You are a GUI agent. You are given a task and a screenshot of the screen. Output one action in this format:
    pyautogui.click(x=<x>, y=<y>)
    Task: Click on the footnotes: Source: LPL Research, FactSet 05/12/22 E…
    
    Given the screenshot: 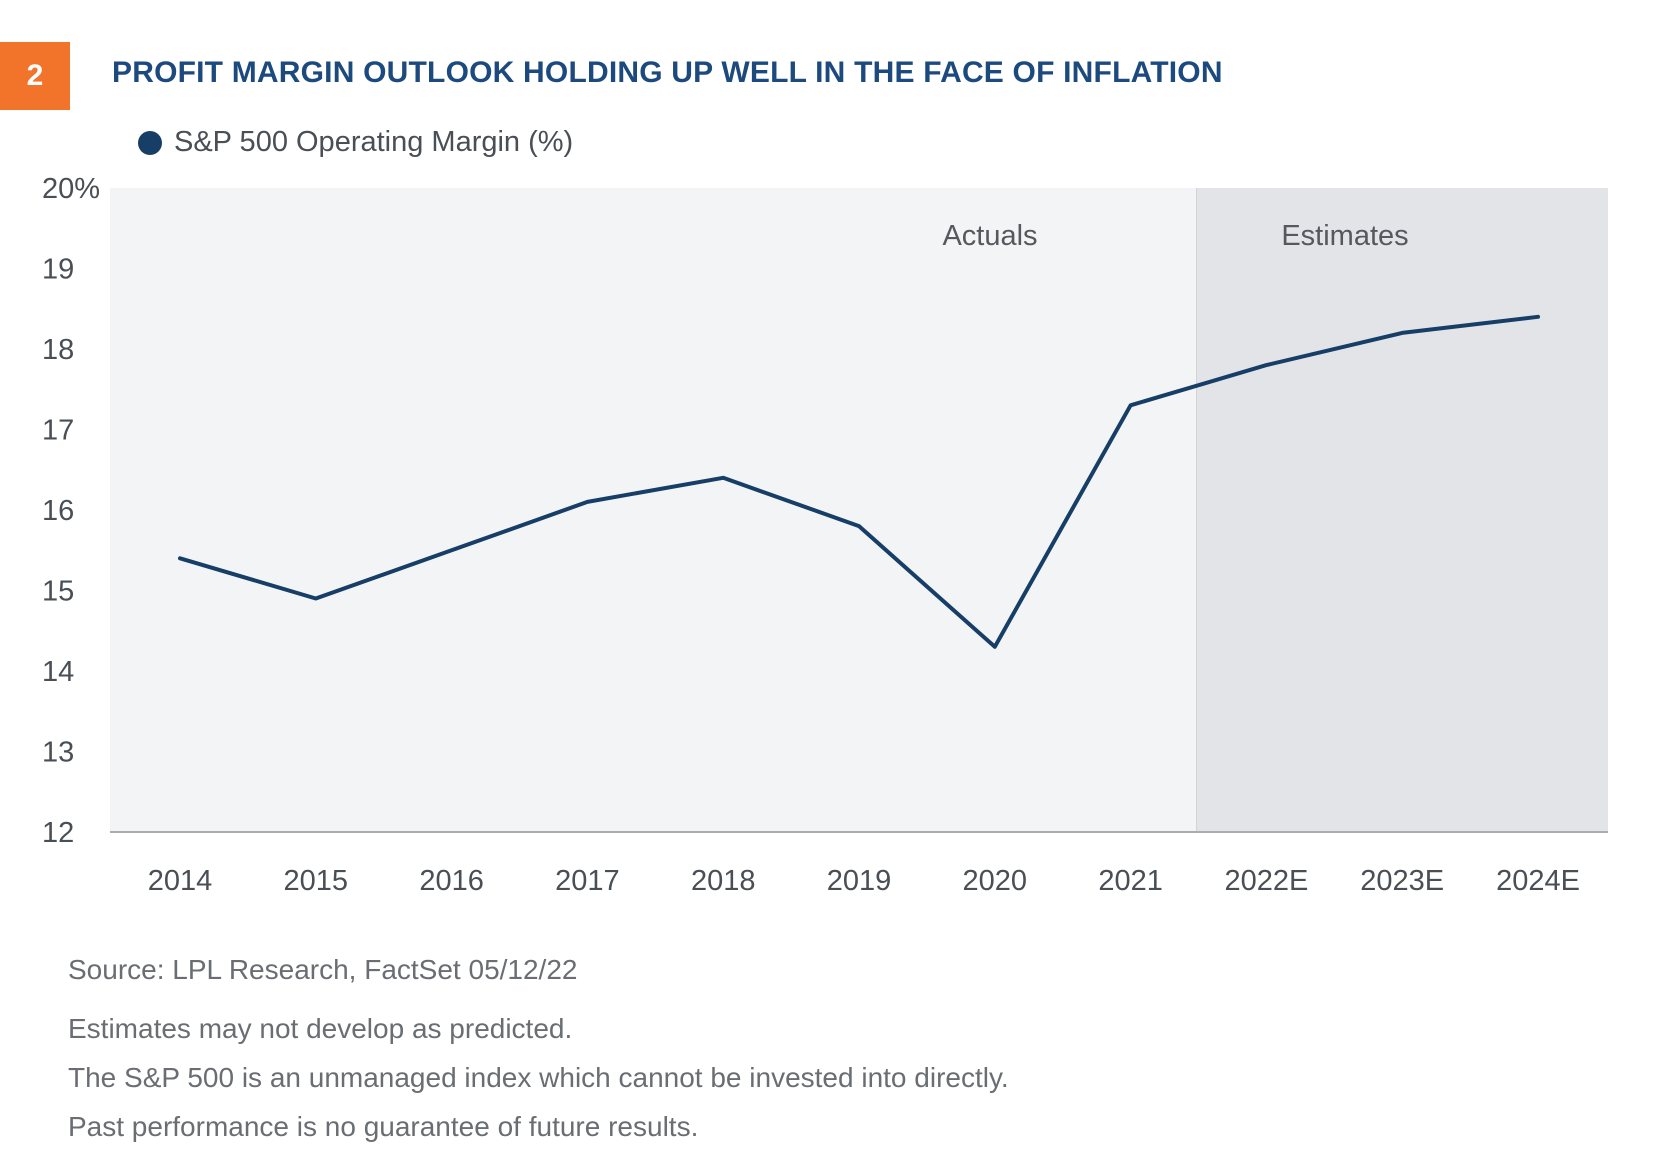 What is the action you would take?
    pyautogui.click(x=538, y=1048)
    